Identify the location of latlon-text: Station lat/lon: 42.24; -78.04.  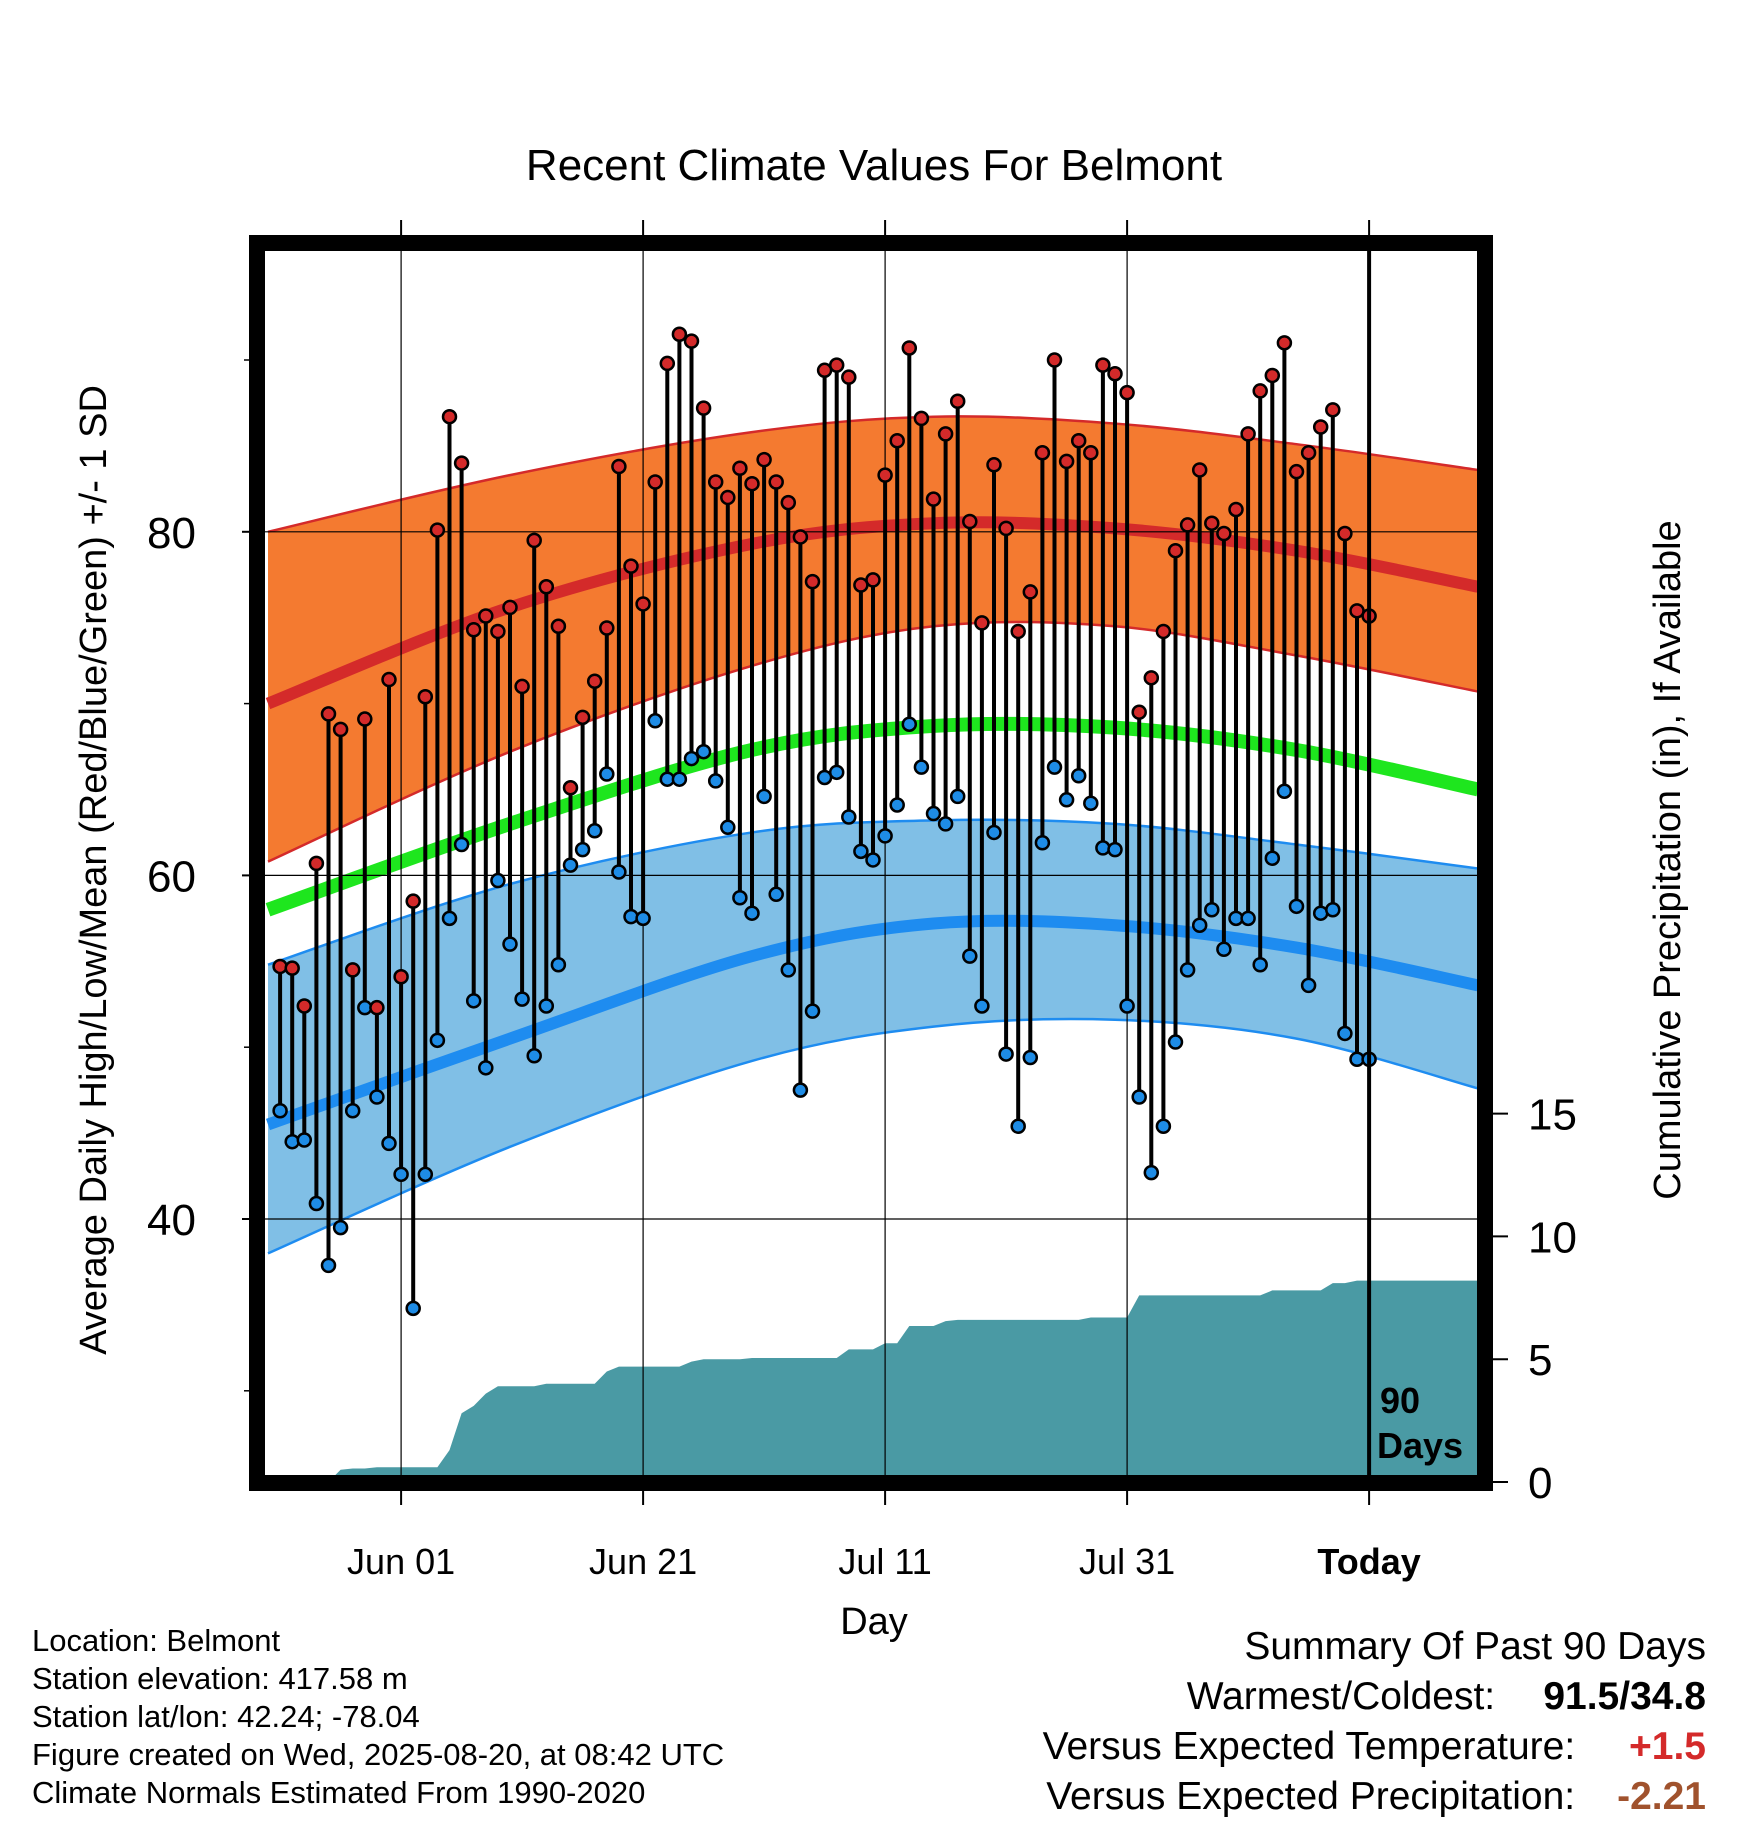
(226, 1716).